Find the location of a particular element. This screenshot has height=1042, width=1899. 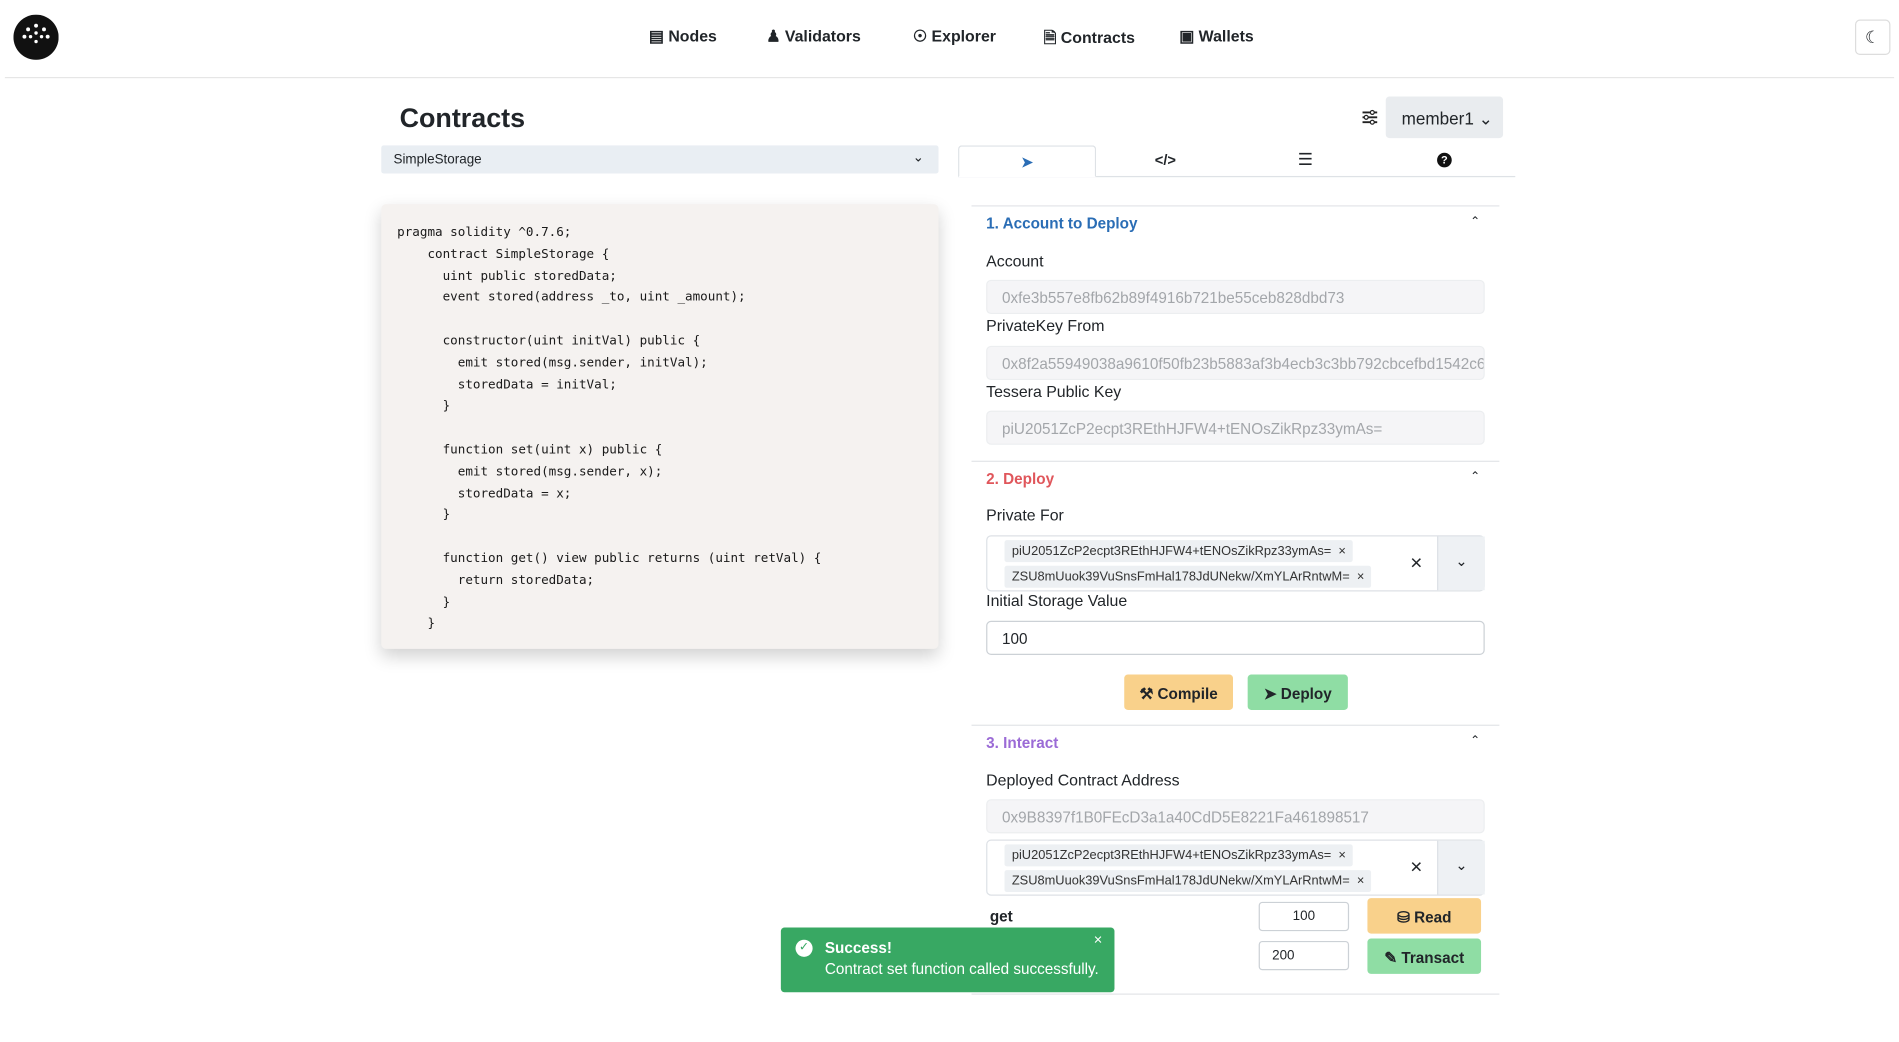

code-line: emit stored(msg.sender, initVal); is located at coordinates (552, 362).